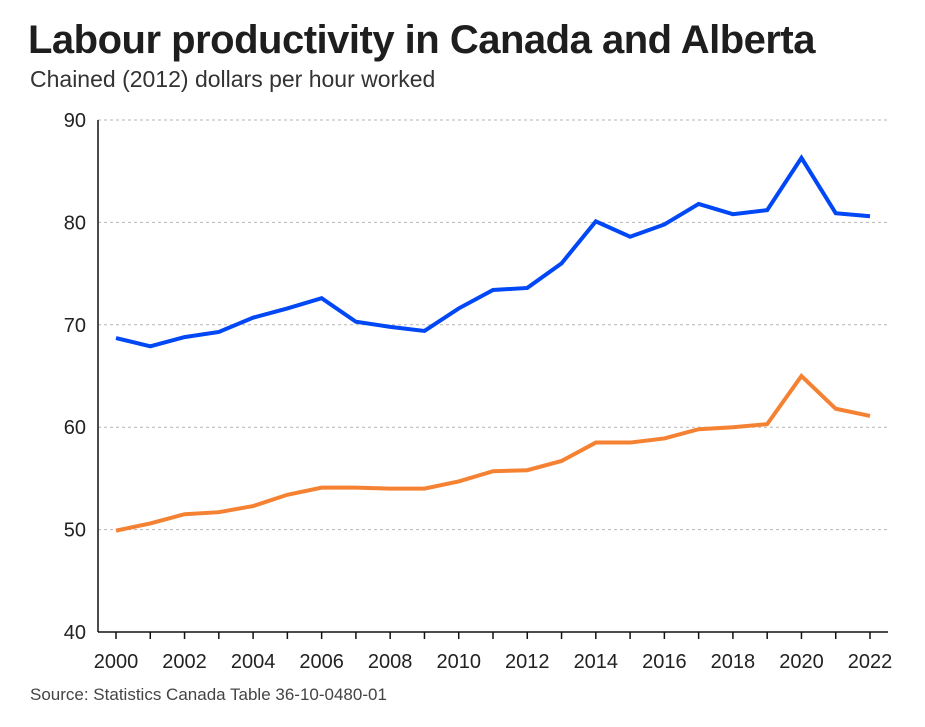 The image size is (925, 727). I want to click on y-tick-label: 80, so click(75, 223).